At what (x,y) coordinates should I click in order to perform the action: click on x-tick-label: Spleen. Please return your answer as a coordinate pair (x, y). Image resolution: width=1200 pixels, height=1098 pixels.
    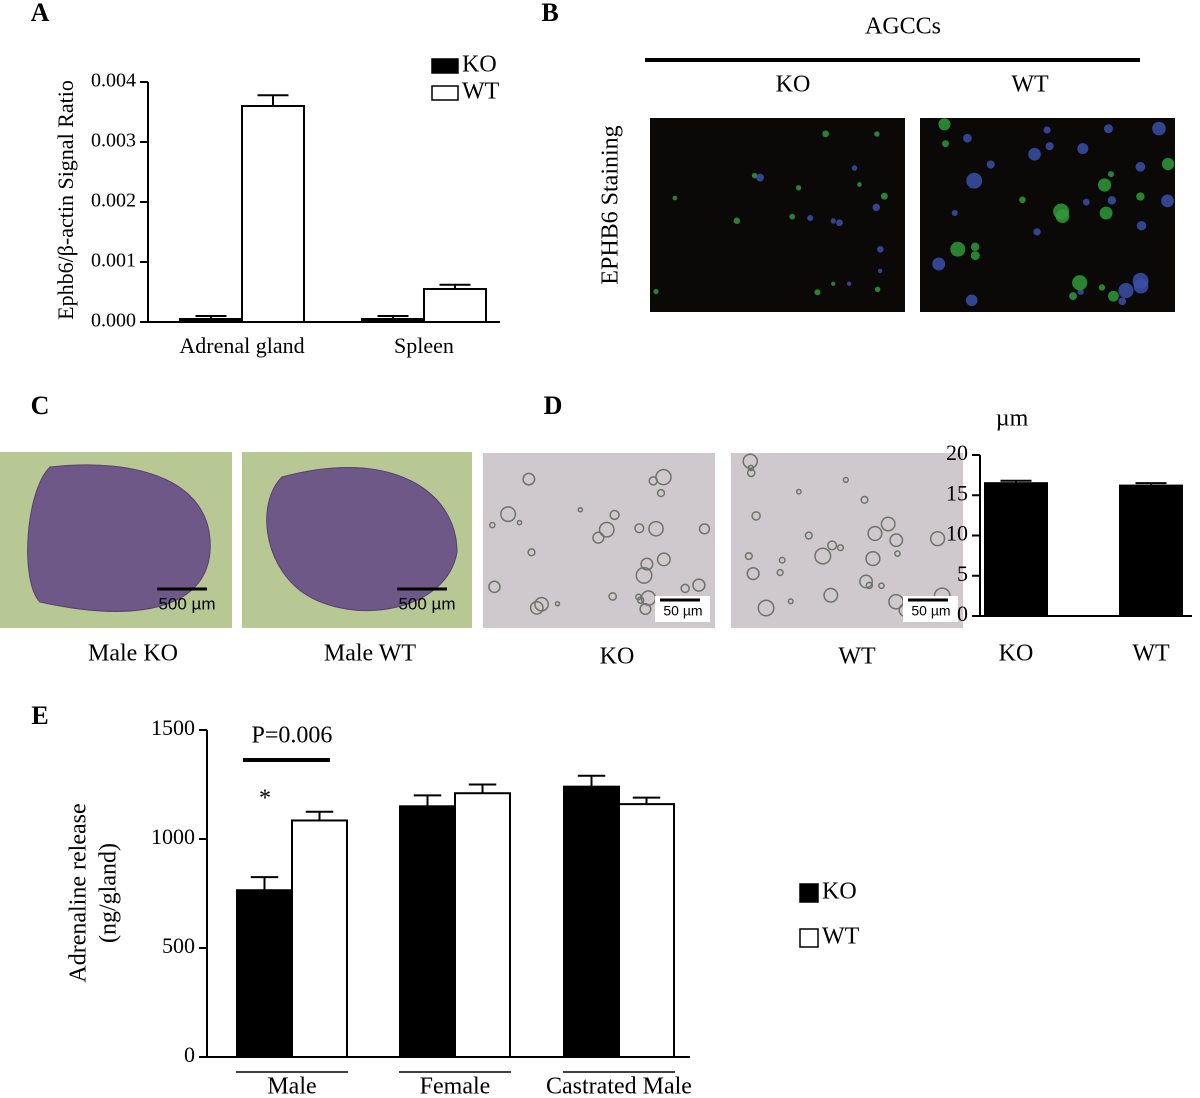
    Looking at the image, I should click on (424, 345).